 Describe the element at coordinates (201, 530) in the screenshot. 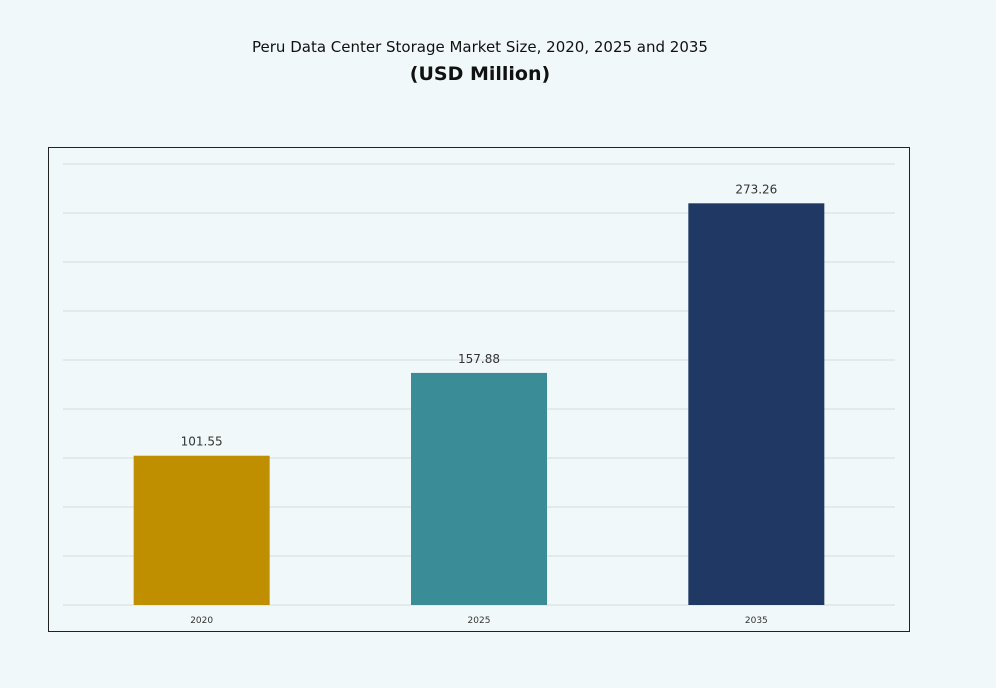

I see `bar-2020` at that location.